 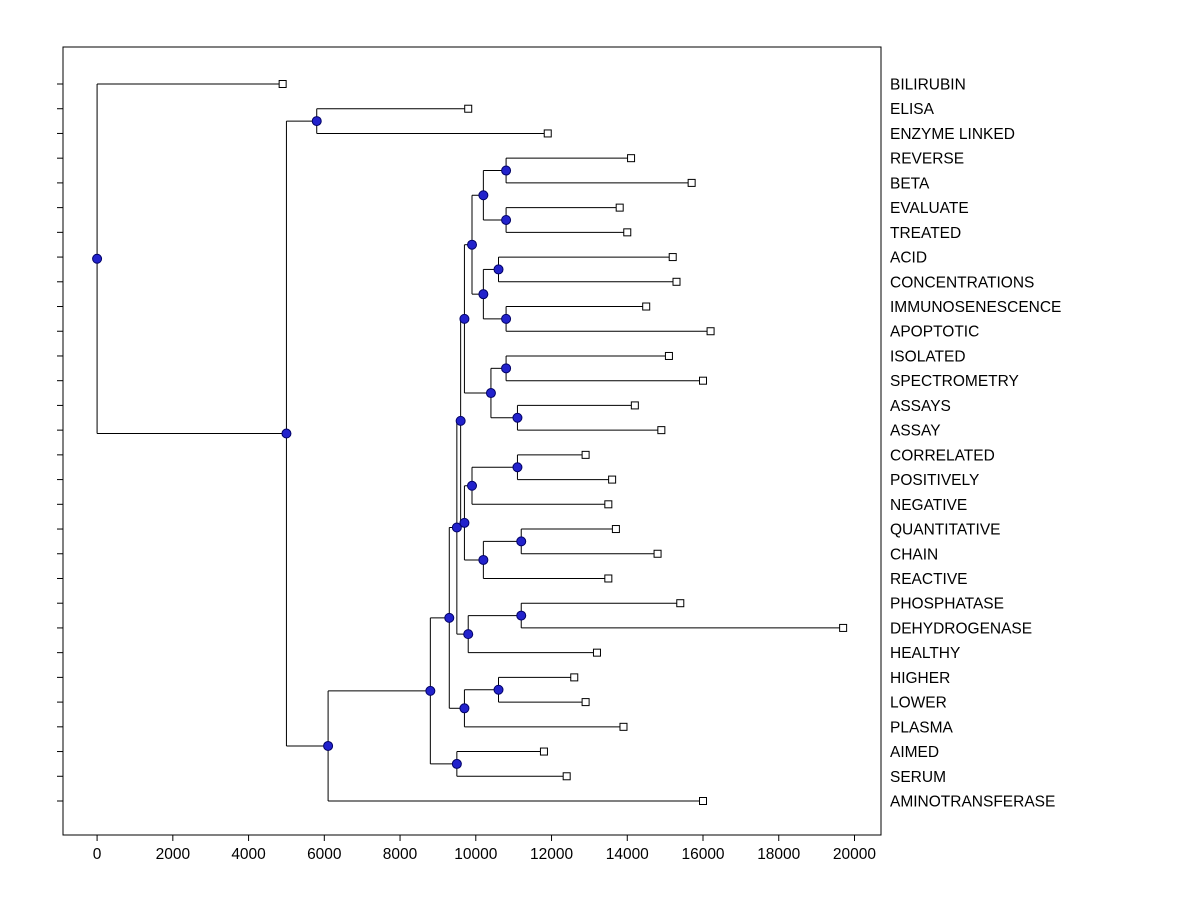 I want to click on leaf-label: REACTIVE, so click(x=929, y=579).